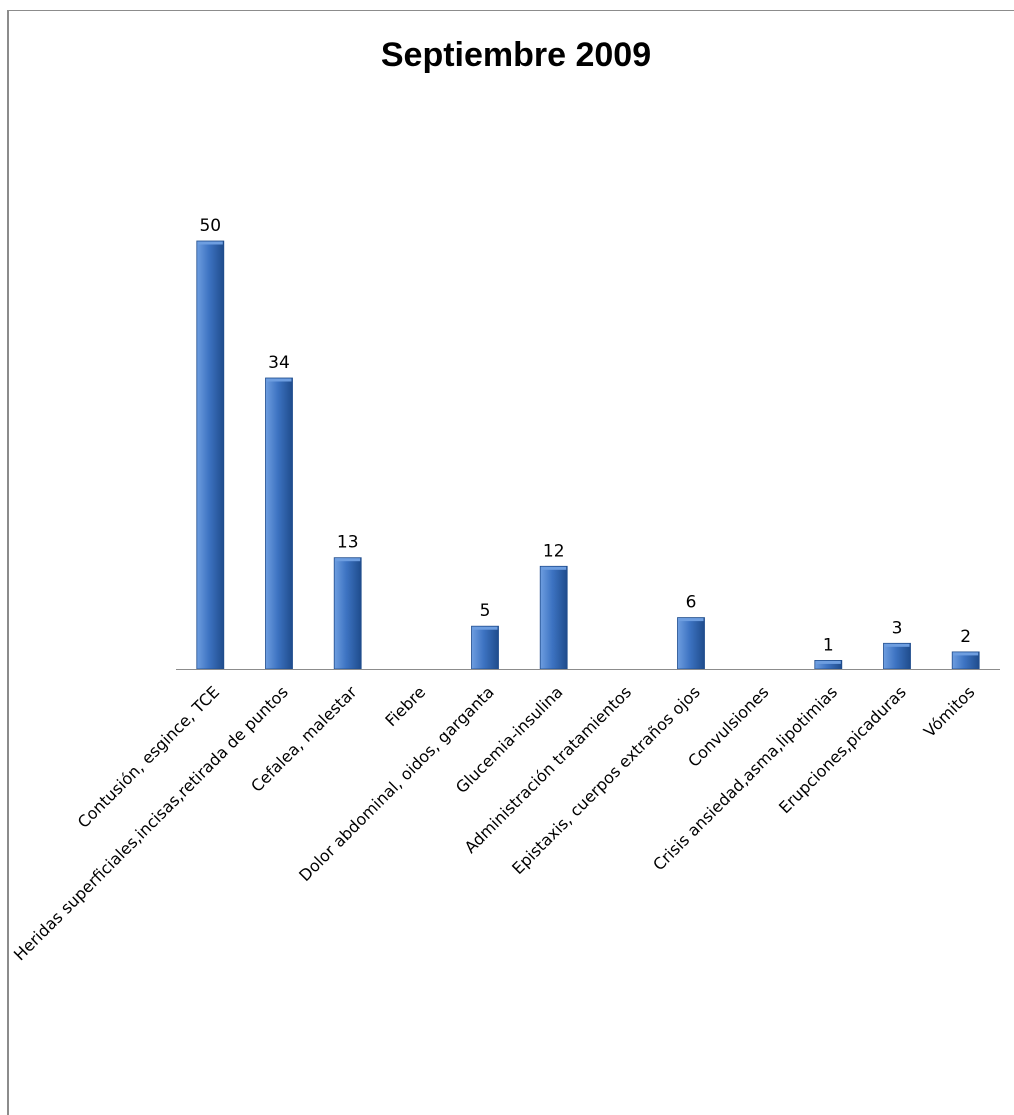 The width and height of the screenshot is (1014, 1115). What do you see at coordinates (405, 706) in the screenshot?
I see `tick-label: Fiebre` at bounding box center [405, 706].